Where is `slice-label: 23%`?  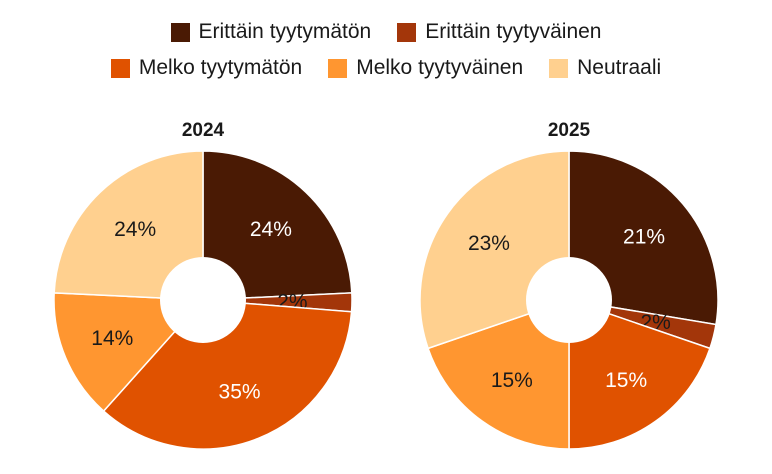 slice-label: 23% is located at coordinates (489, 243).